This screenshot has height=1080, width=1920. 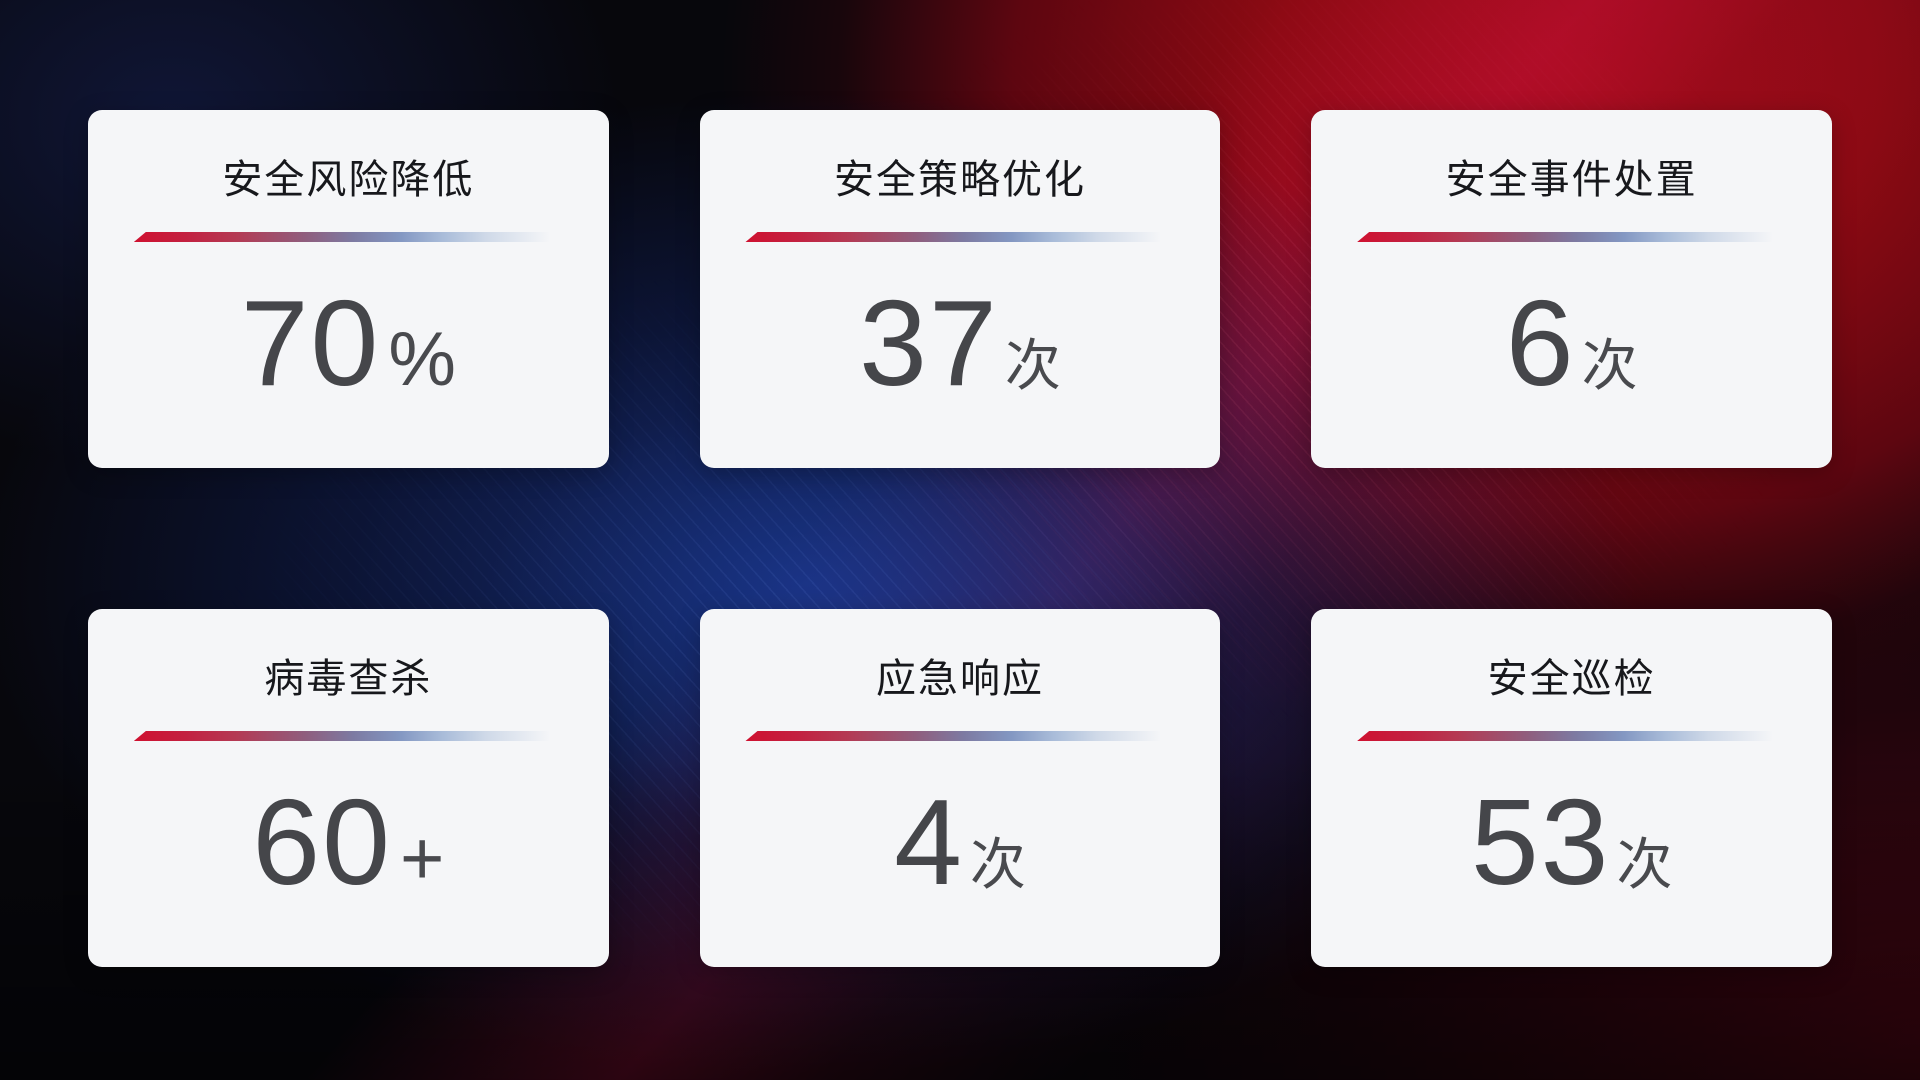 I want to click on stat-card-policy-optimization: 安全策略优化 37 次, so click(x=960, y=289).